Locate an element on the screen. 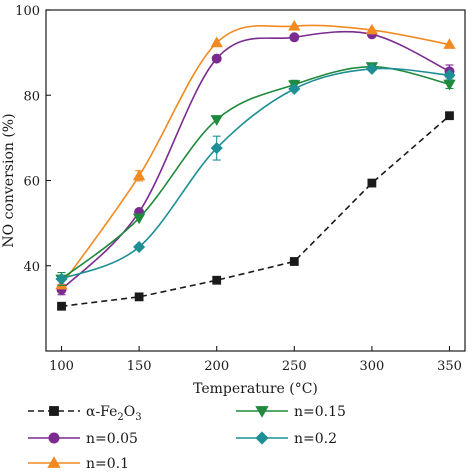 The image size is (474, 474). legend-item: n=0.15 is located at coordinates (291, 412).